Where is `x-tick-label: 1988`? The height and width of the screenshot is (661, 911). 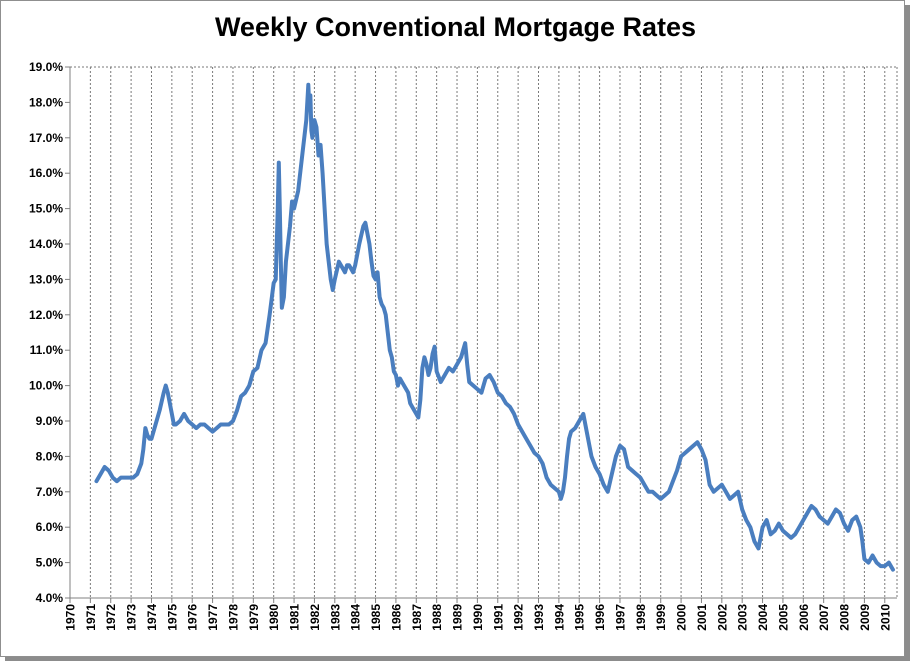 x-tick-label: 1988 is located at coordinates (437, 617).